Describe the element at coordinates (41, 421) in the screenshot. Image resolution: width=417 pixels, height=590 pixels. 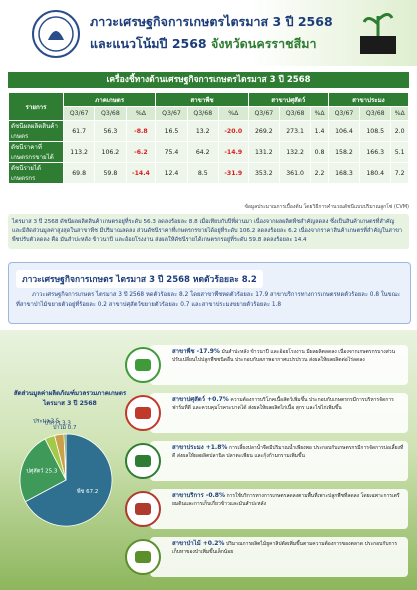
I see `pie-category: ประมง` at that location.